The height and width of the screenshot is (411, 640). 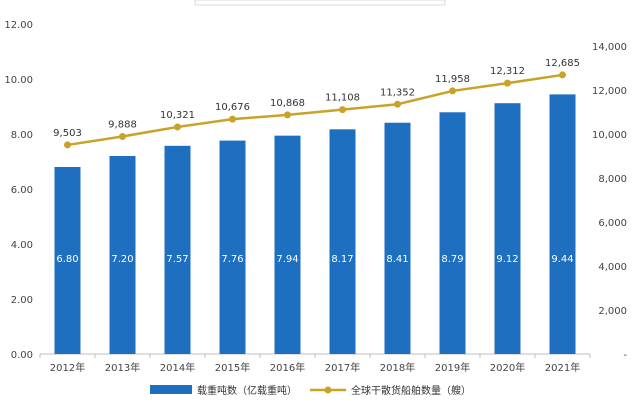 What do you see at coordinates (122, 367) in the screenshot?
I see `x-category-label: 2013年` at bounding box center [122, 367].